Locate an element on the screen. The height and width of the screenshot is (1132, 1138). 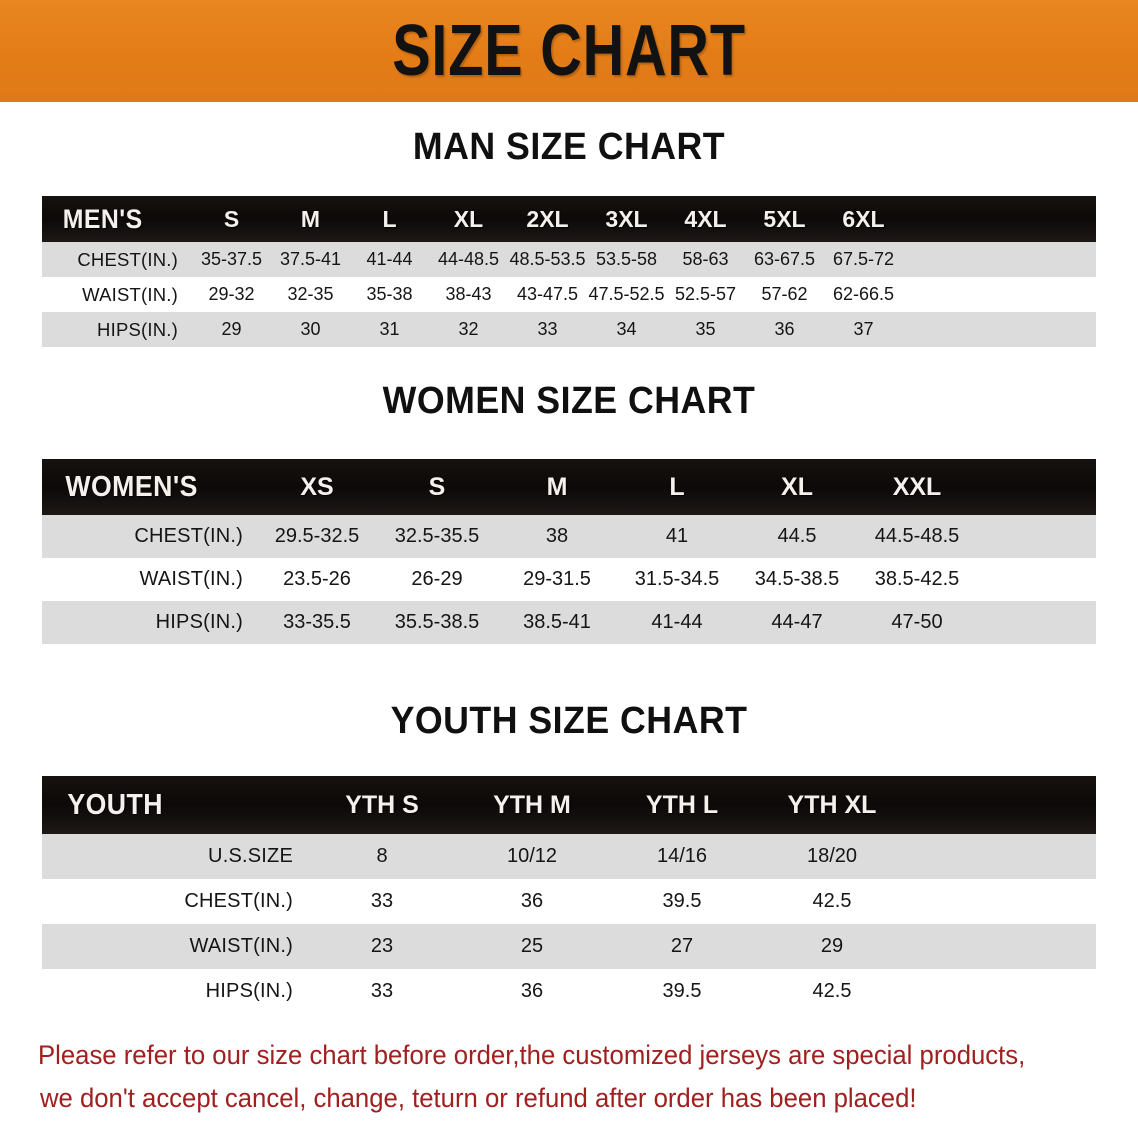
women-cell: 38 is located at coordinates (557, 536).